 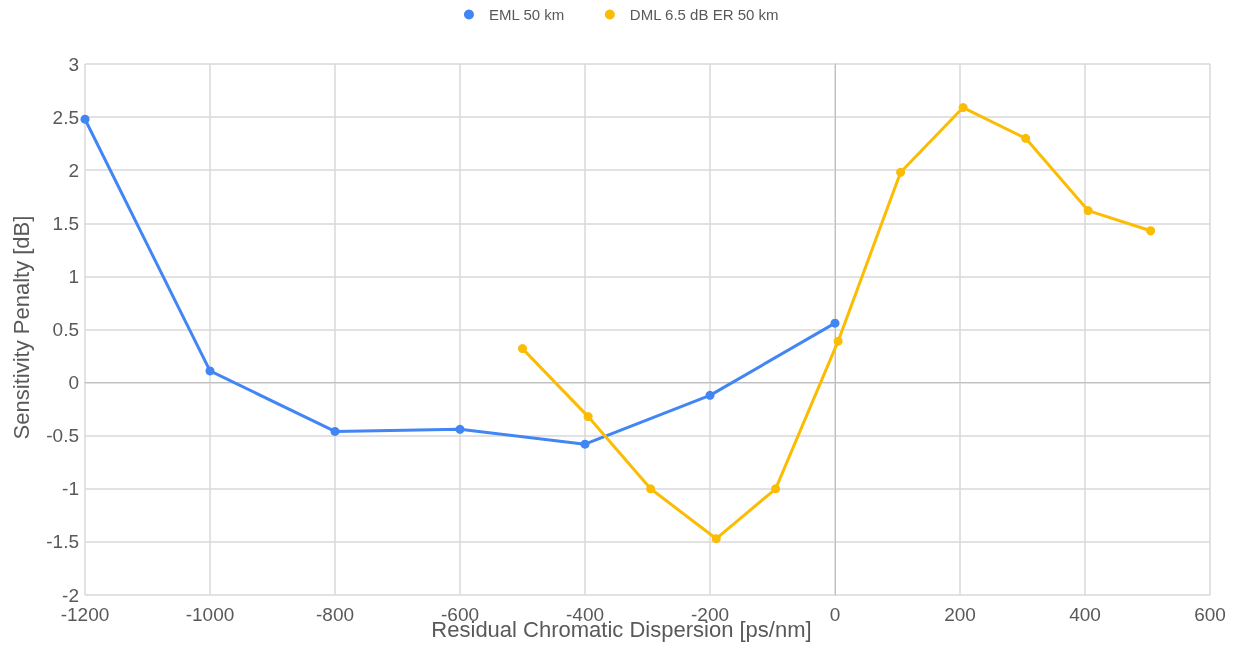 I want to click on y-tick-label: -0.5, so click(x=62, y=436).